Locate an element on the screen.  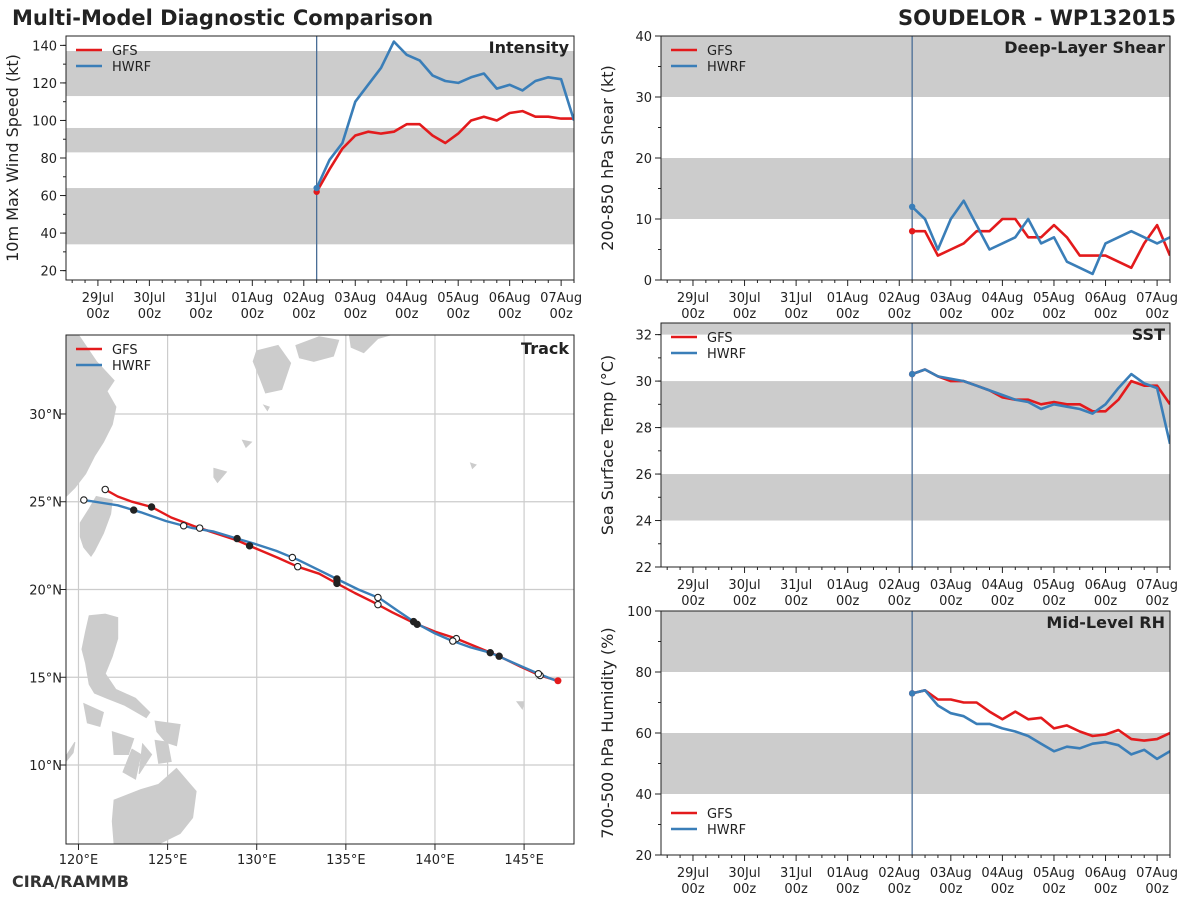
intensity-xtick-date: 06Aug is located at coordinates (510, 298).